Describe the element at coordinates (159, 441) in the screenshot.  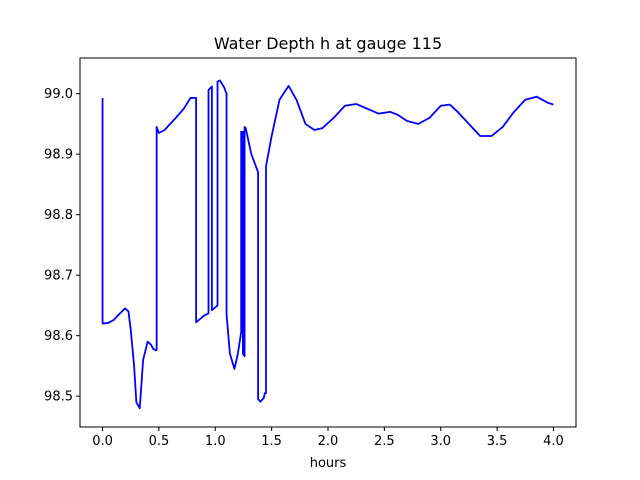
I see `x-tick-label: 0.5` at that location.